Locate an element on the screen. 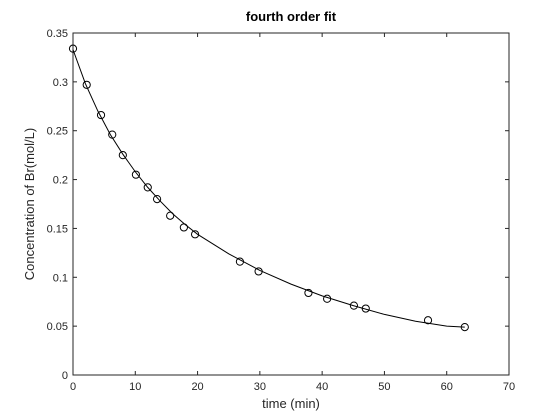 The height and width of the screenshot is (420, 560). x-tick-label: 30 is located at coordinates (260, 387).